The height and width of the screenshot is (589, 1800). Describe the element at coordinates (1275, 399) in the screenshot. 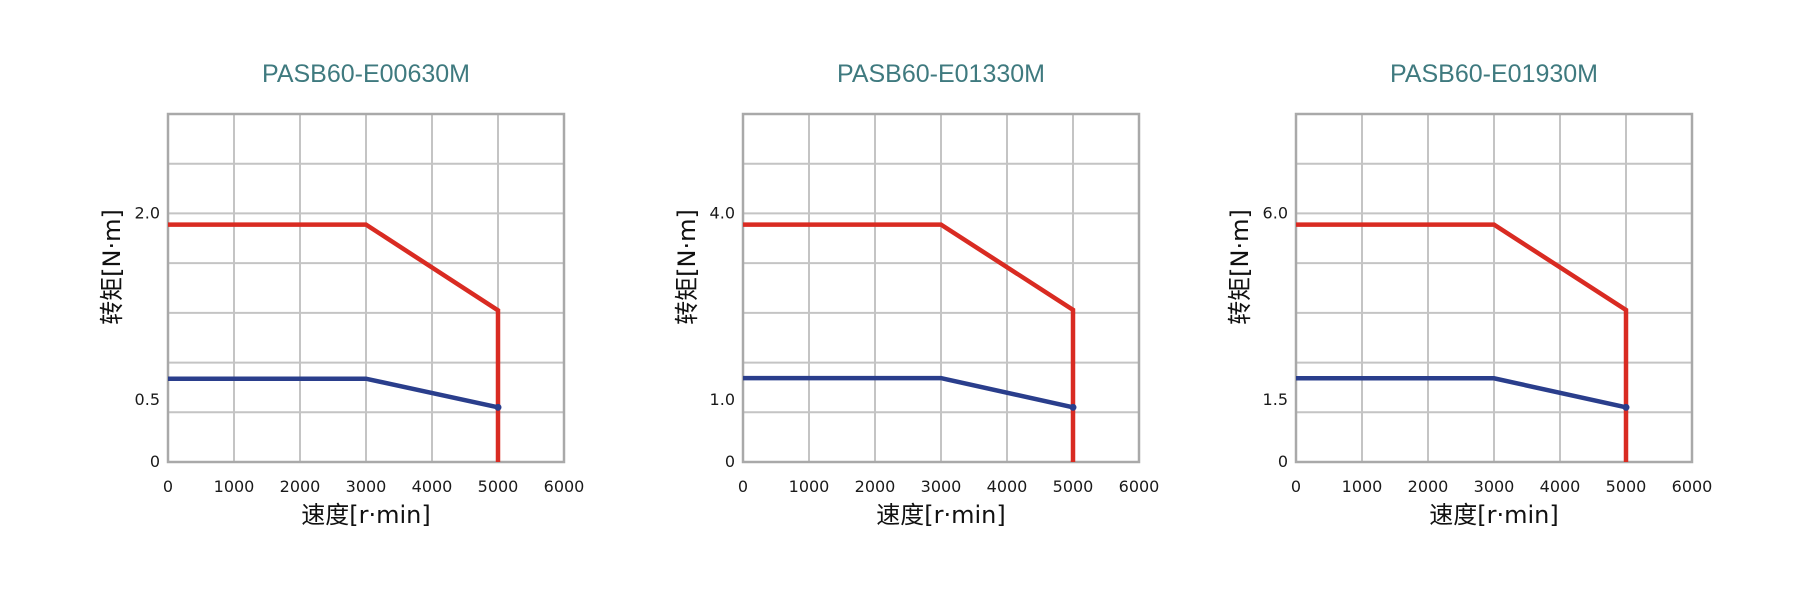

I see `y-tick-label: 1.5` at that location.